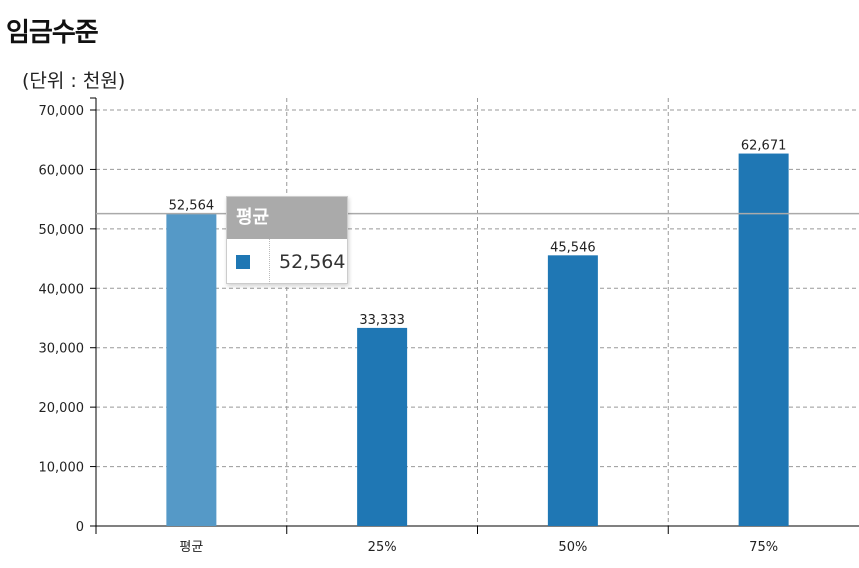 This screenshot has height=568, width=859. I want to click on y-tick-label: 30,000, so click(62, 349).